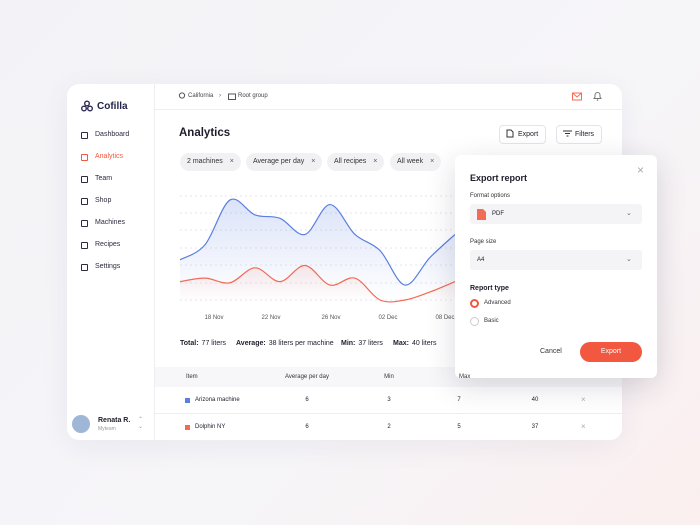 Image resolution: width=700 pixels, height=525 pixels. I want to click on nav-item: Team, so click(104, 178).